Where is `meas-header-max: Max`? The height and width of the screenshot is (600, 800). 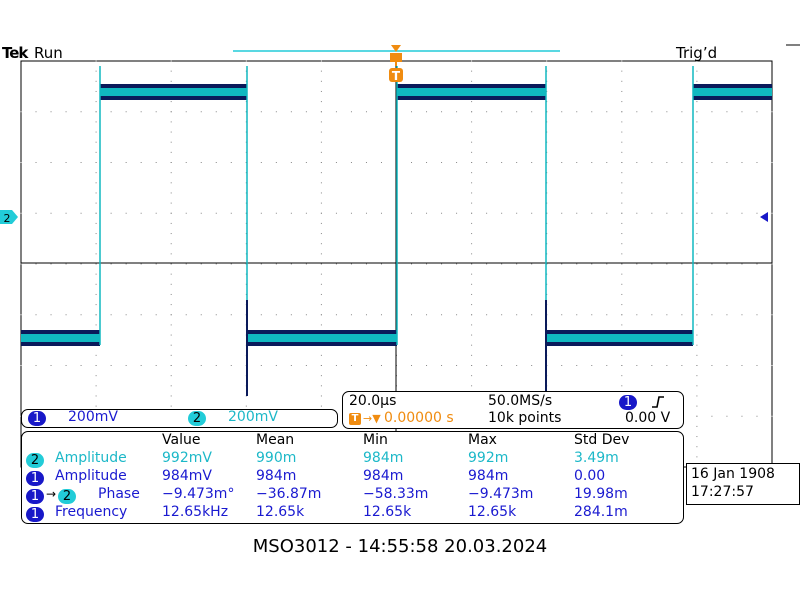
meas-header-max: Max is located at coordinates (482, 440).